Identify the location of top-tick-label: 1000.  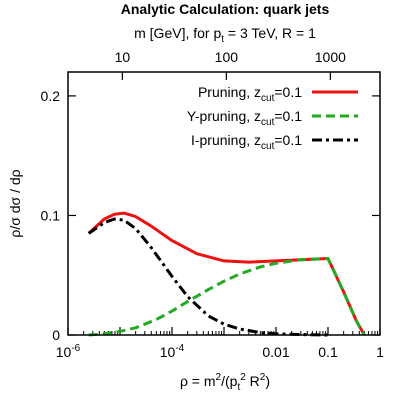
(330, 57).